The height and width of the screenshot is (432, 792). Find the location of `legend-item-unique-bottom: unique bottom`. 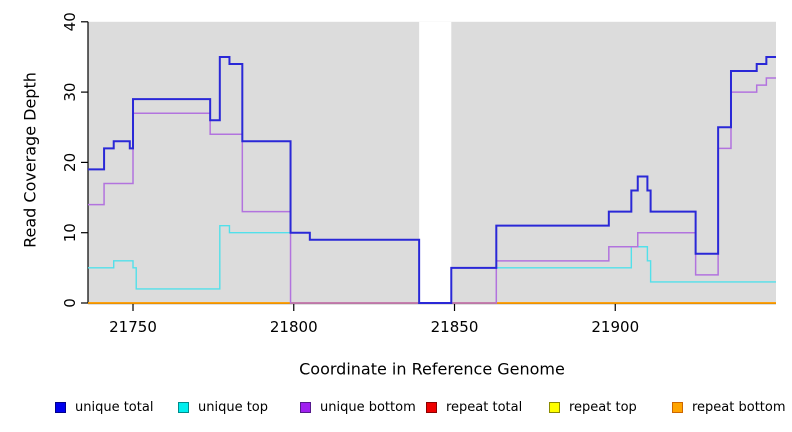

legend-item-unique-bottom: unique bottom is located at coordinates (358, 407).